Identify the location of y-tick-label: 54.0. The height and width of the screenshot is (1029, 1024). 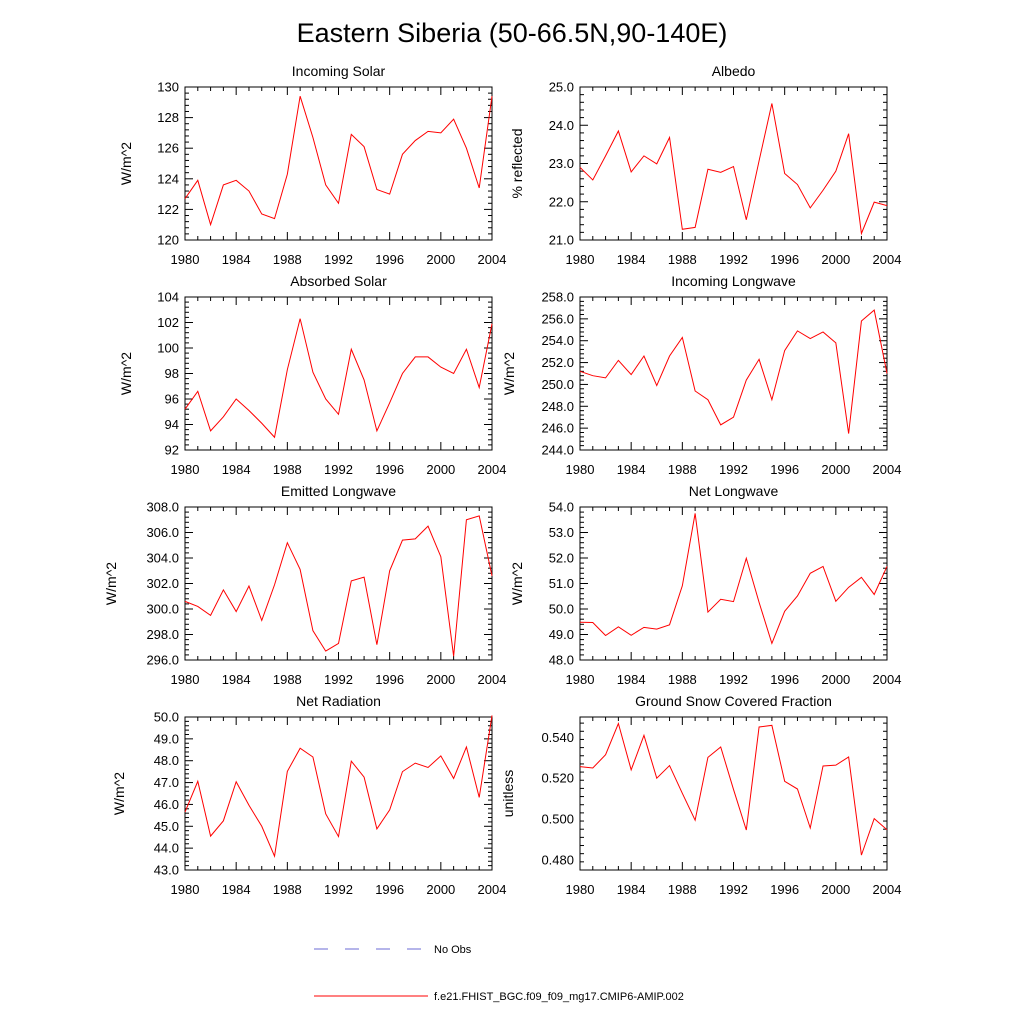
(561, 507).